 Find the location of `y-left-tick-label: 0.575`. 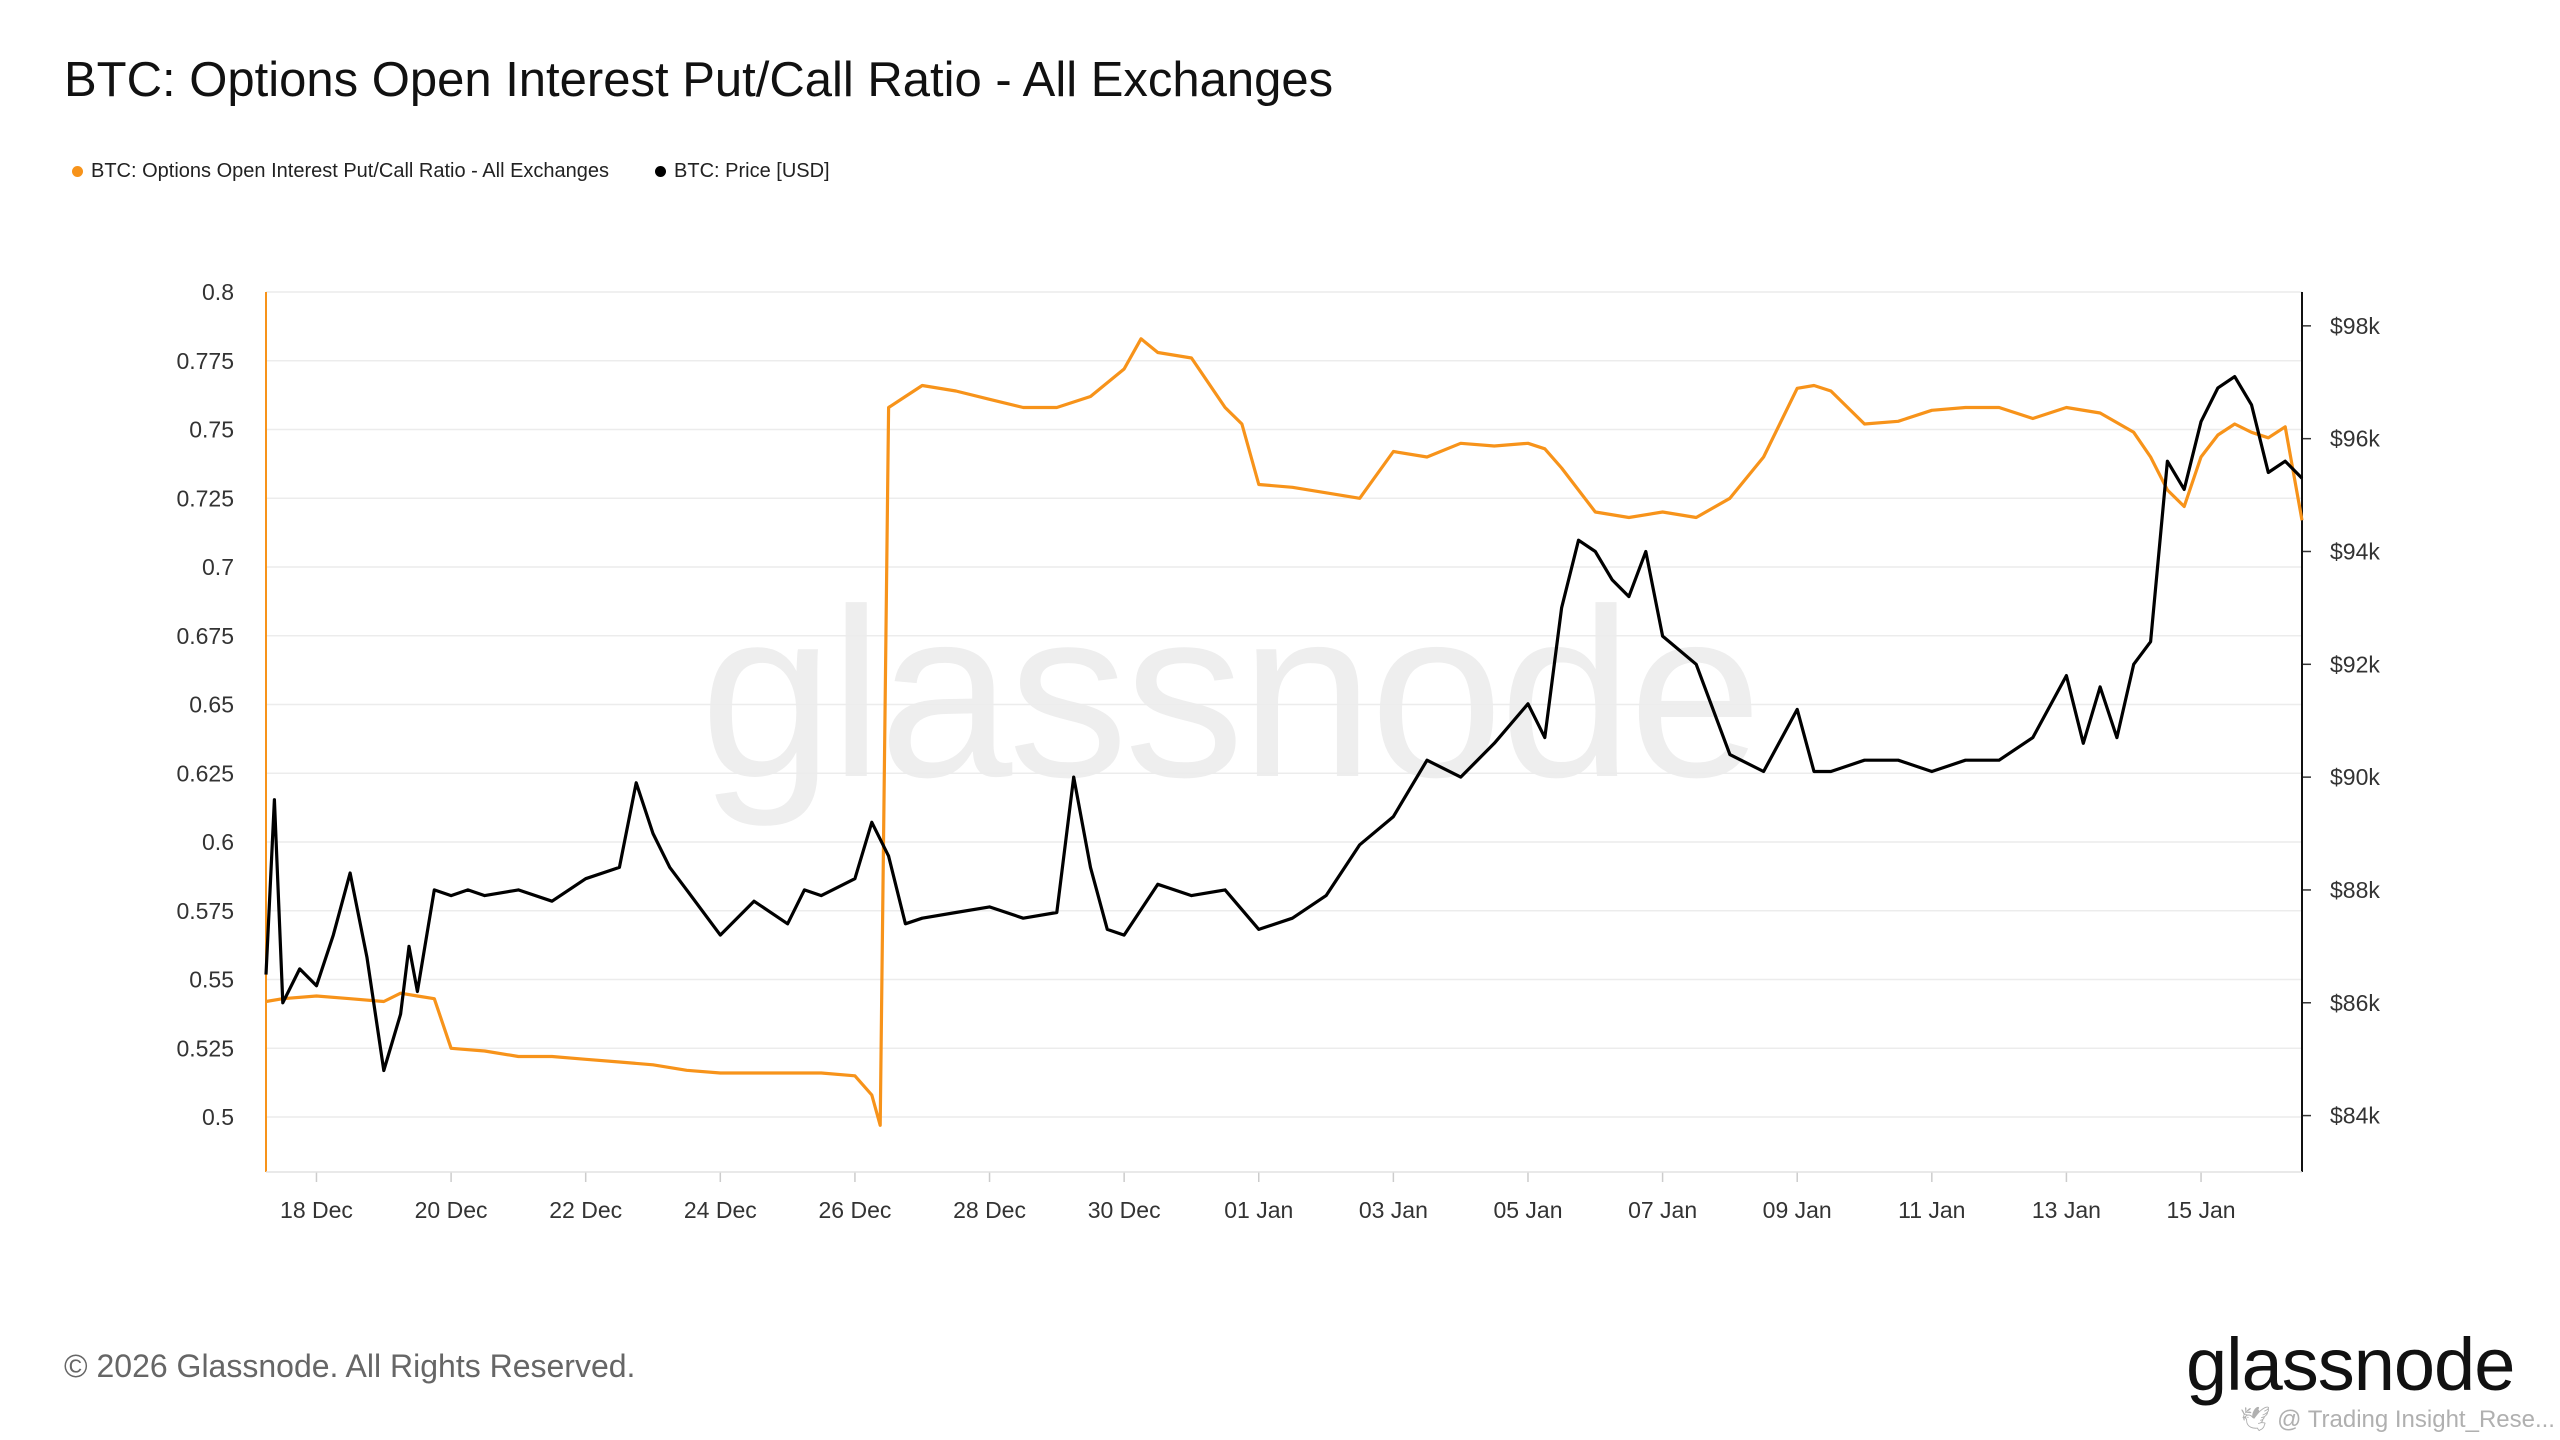

y-left-tick-label: 0.575 is located at coordinates (205, 911).